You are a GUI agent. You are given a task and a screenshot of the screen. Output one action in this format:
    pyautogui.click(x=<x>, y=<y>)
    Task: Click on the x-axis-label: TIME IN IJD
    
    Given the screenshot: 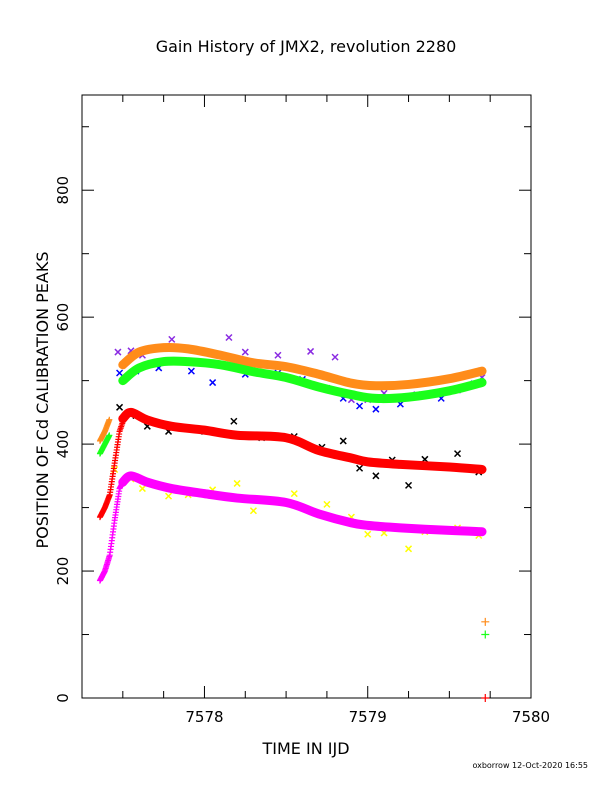 What is the action you would take?
    pyautogui.click(x=305, y=748)
    